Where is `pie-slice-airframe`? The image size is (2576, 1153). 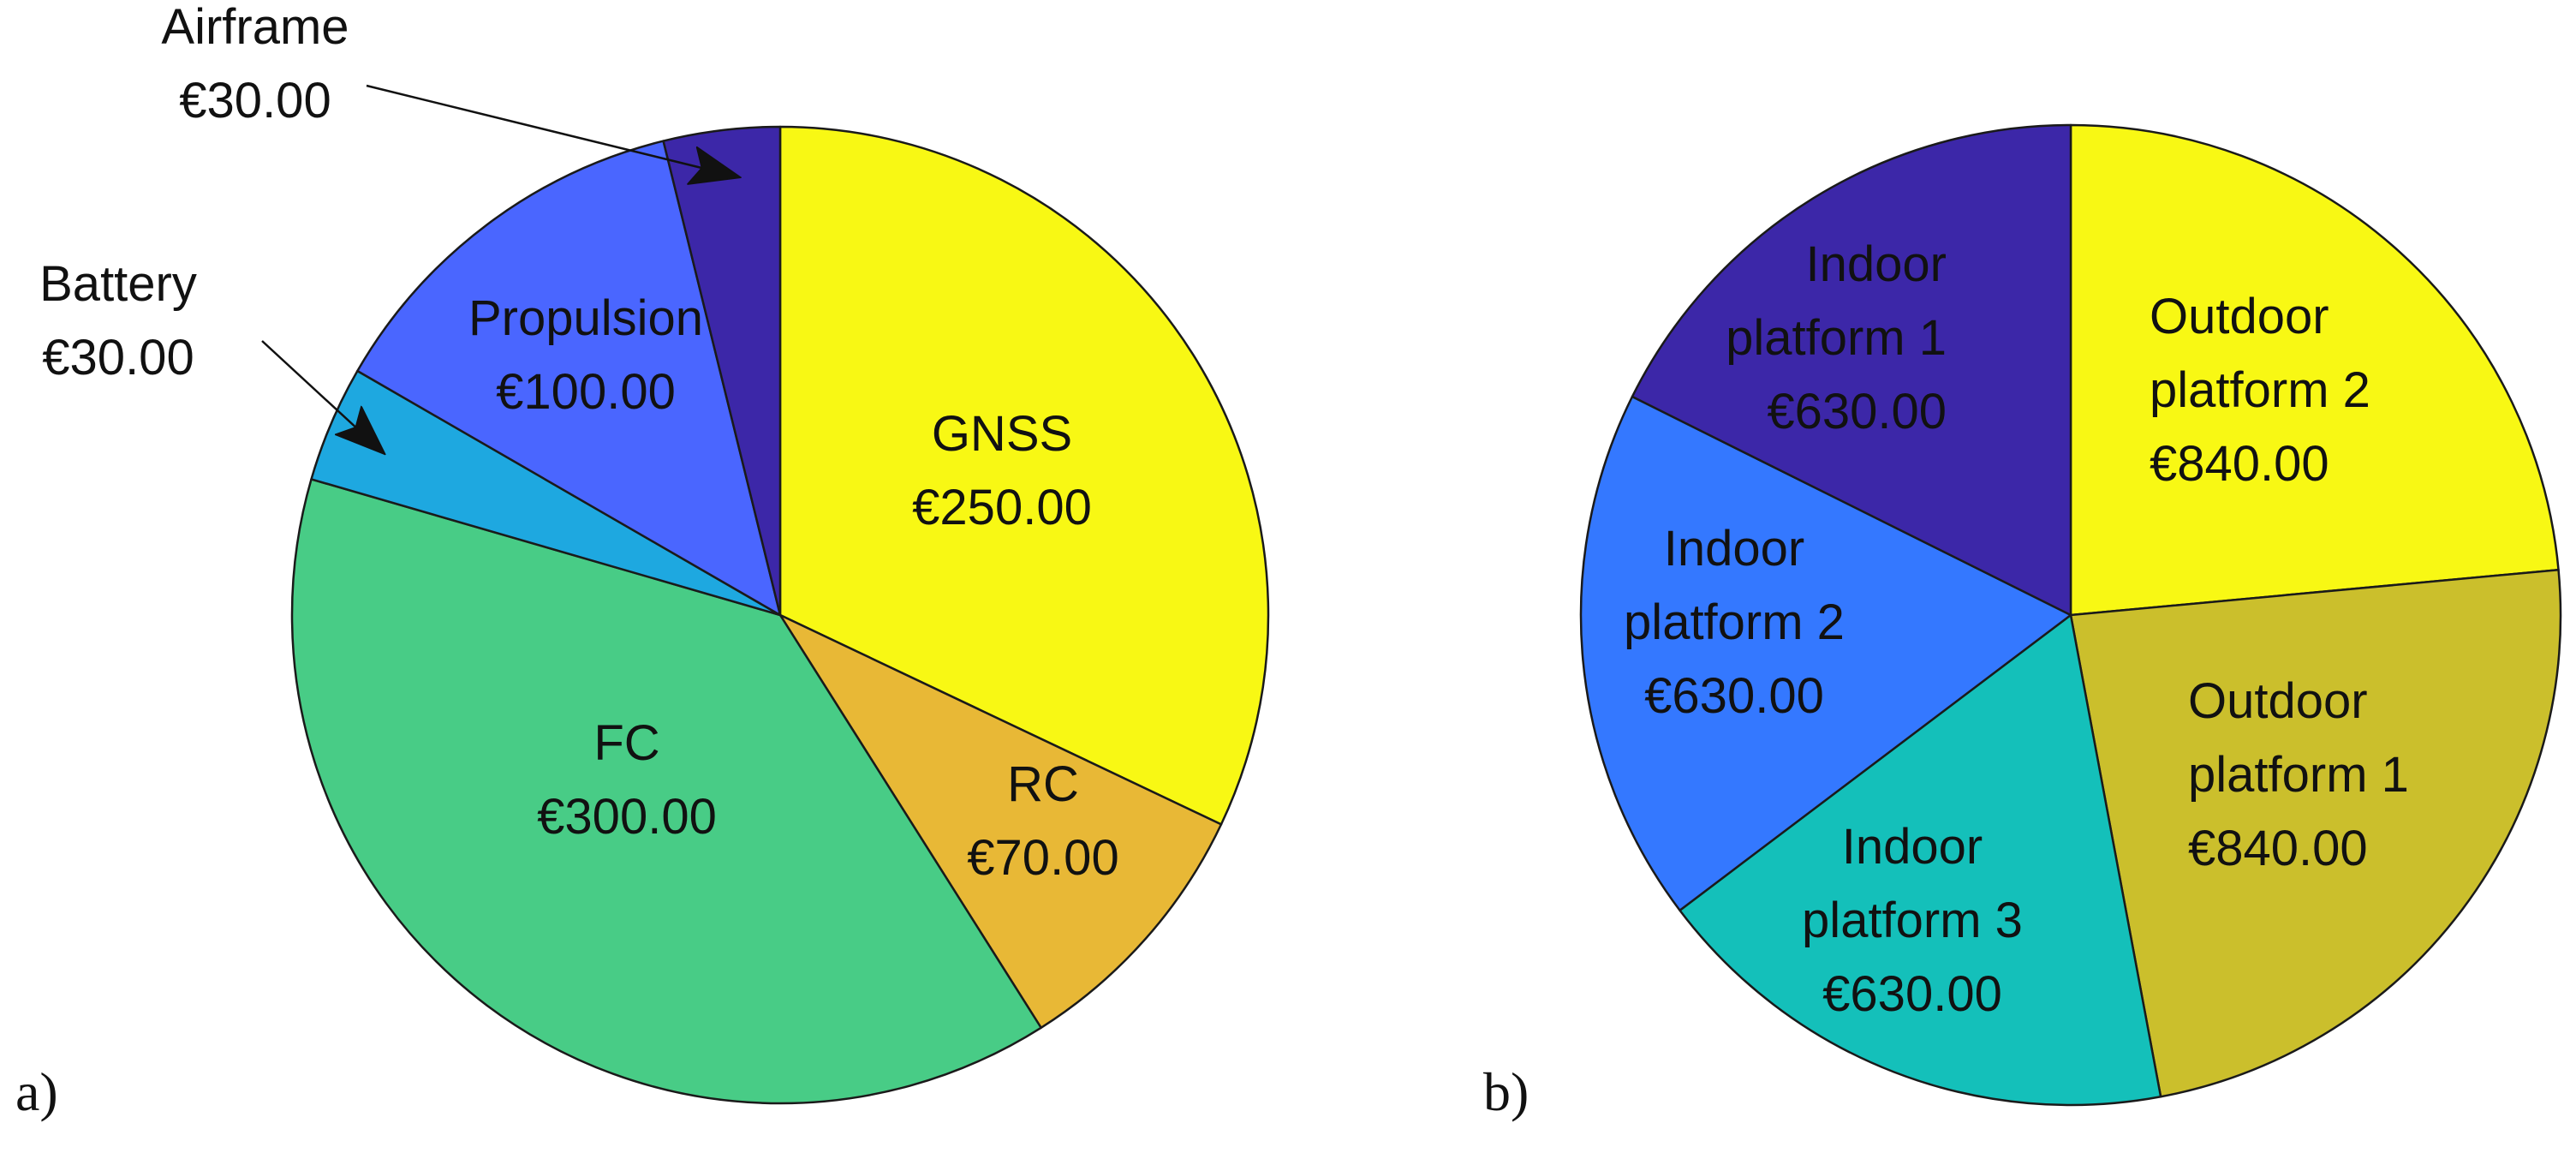
pie-slice-airframe is located at coordinates (722, 371).